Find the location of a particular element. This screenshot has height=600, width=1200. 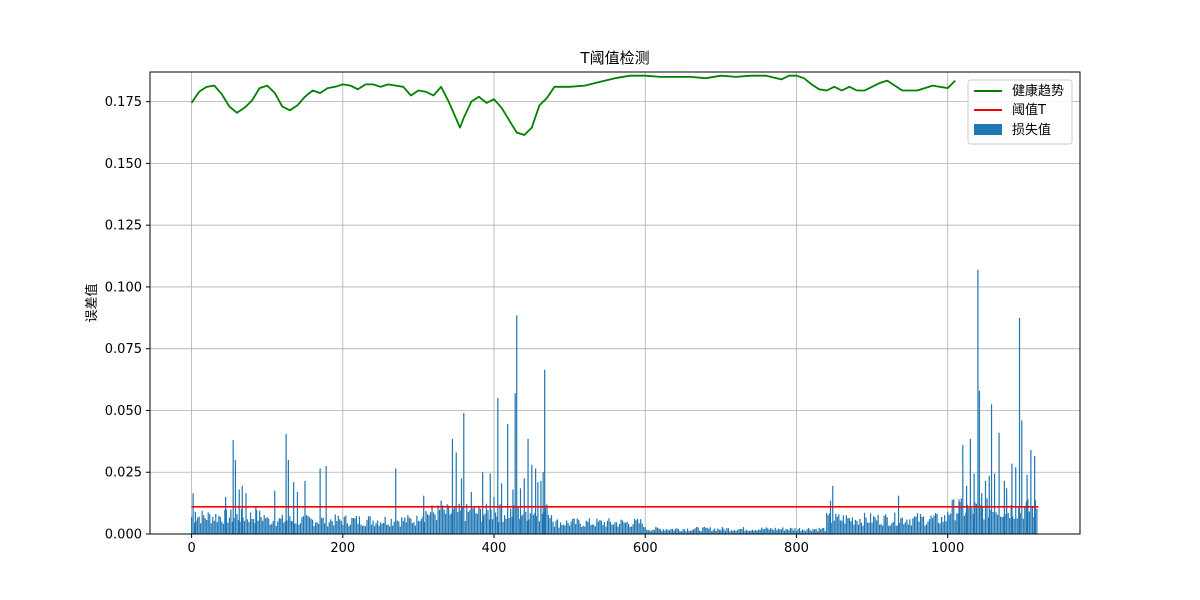

legend-label-bars: 损失值 is located at coordinates (1031, 130).